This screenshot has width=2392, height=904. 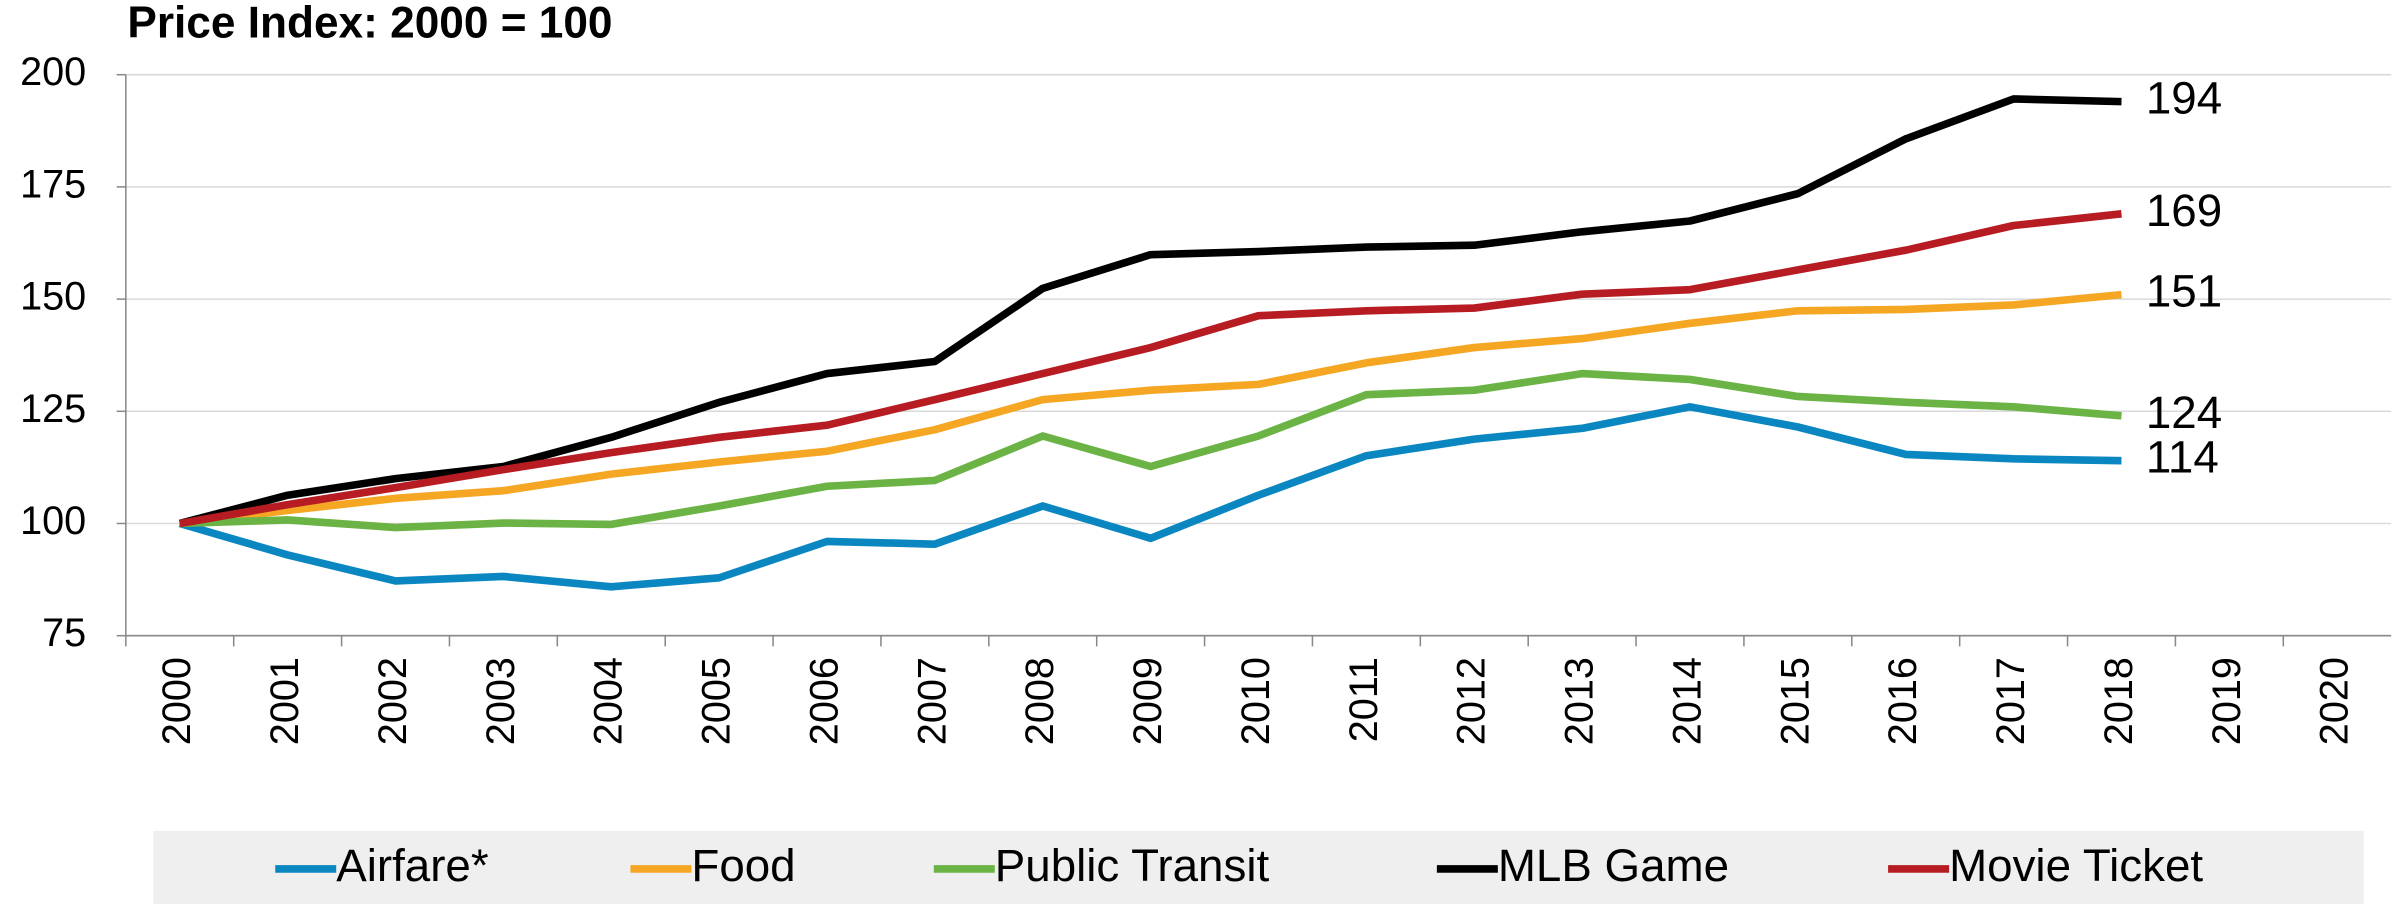 I want to click on legend-label: Airfare*, so click(x=412, y=865).